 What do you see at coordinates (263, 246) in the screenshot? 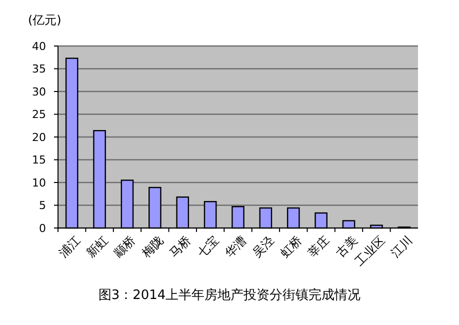
I see `x-tick-label: 吴泾` at bounding box center [263, 246].